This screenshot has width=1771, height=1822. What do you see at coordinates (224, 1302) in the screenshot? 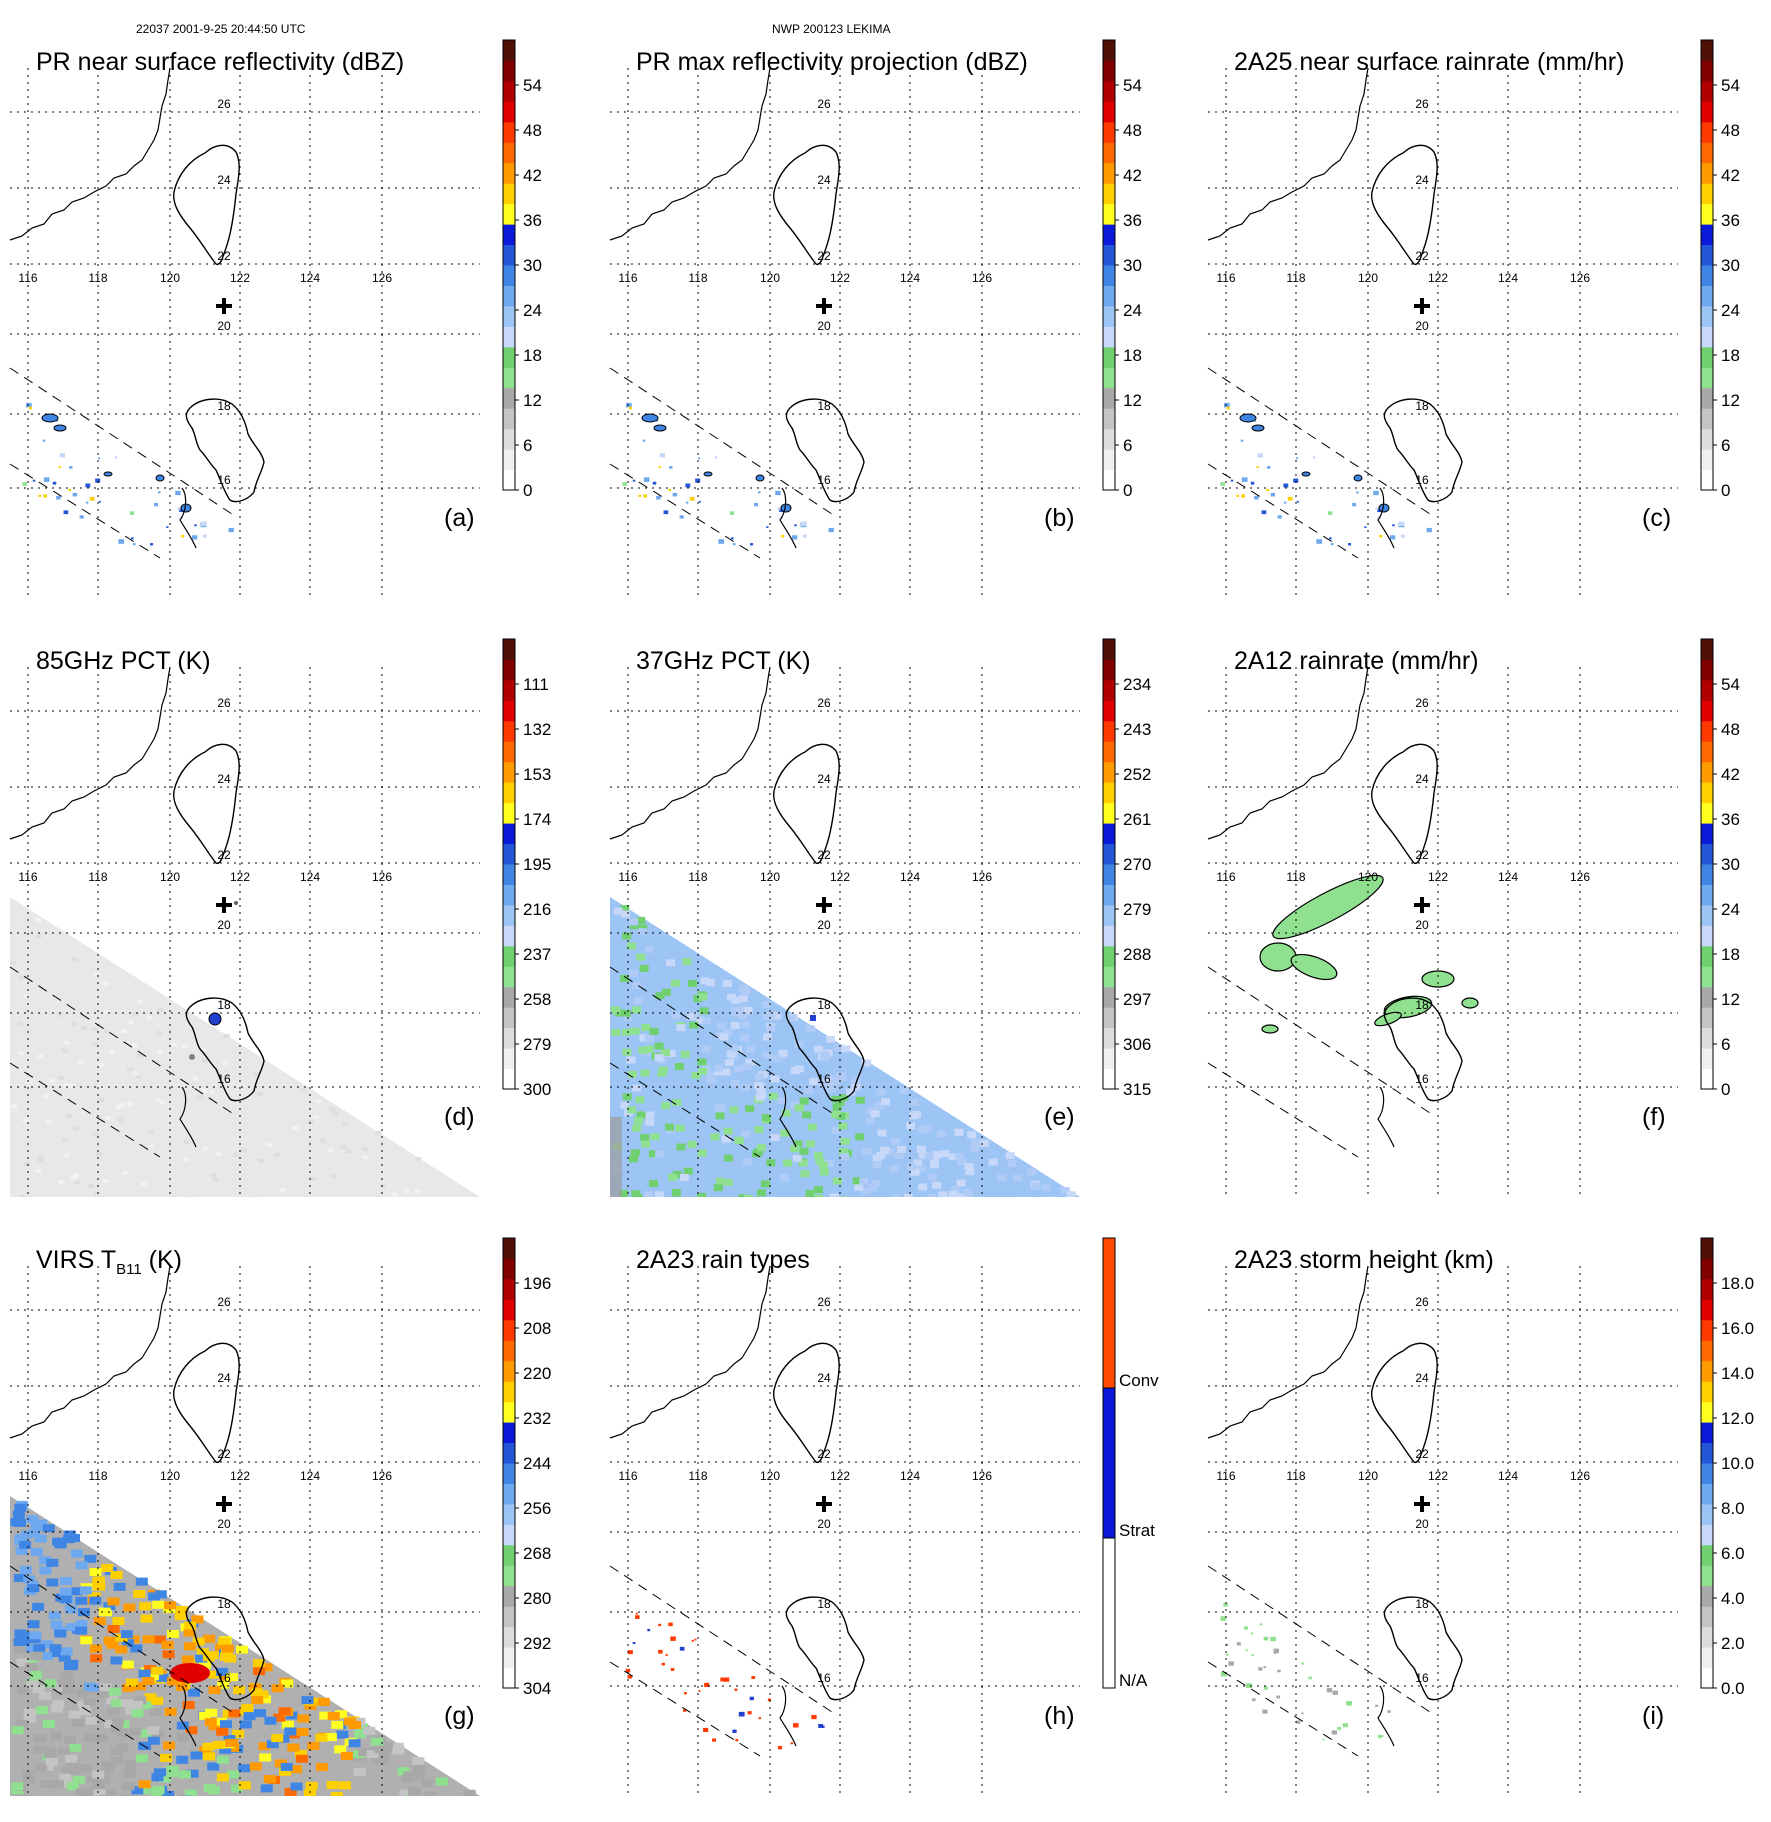
I see `lat-tick-label: 26` at bounding box center [224, 1302].